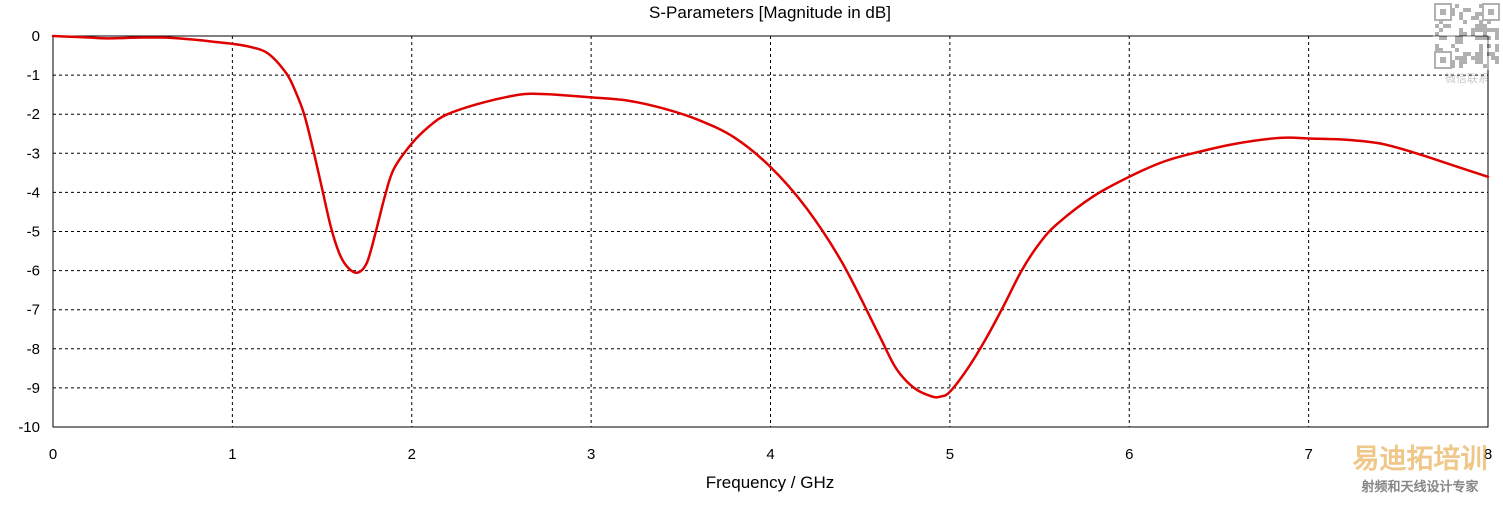  What do you see at coordinates (770, 454) in the screenshot?
I see `x-axis-ticks: 0 1 2 3 4 5 6 7 8` at bounding box center [770, 454].